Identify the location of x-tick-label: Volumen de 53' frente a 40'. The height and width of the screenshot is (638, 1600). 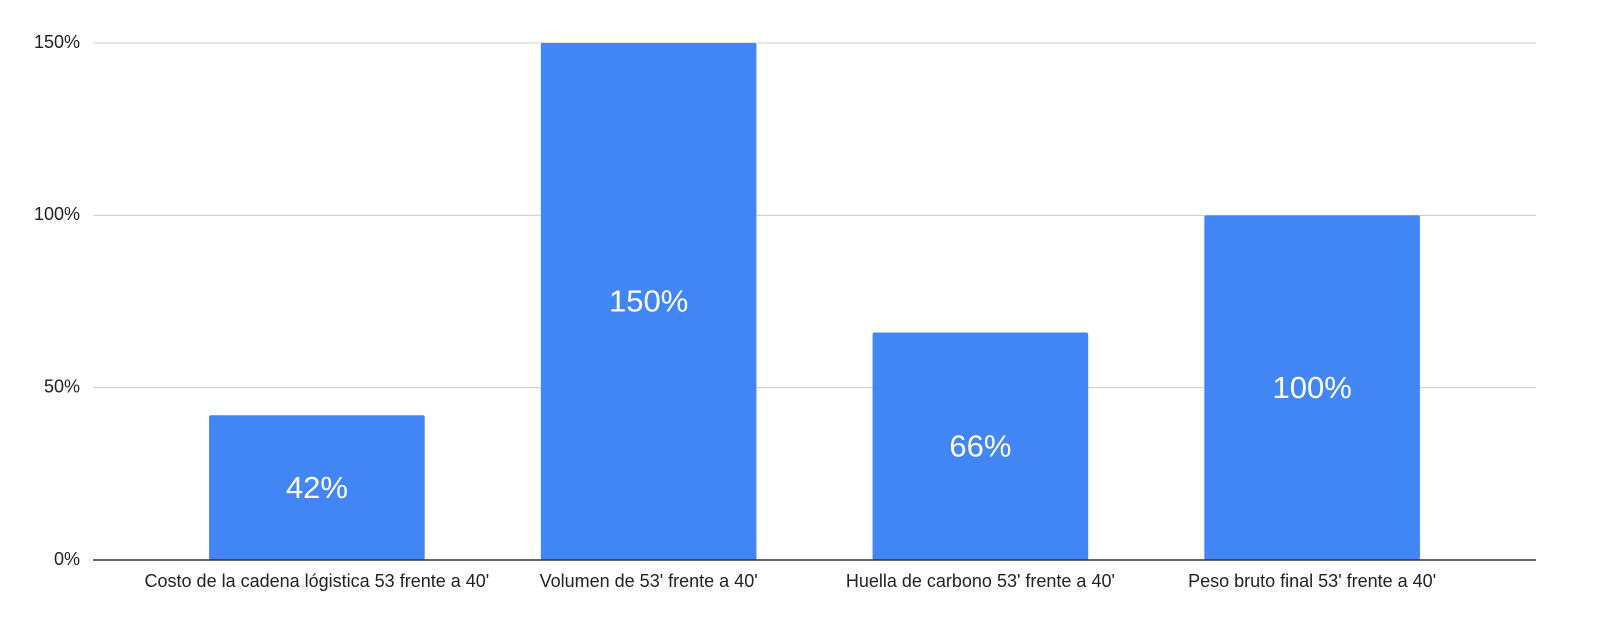
(649, 581).